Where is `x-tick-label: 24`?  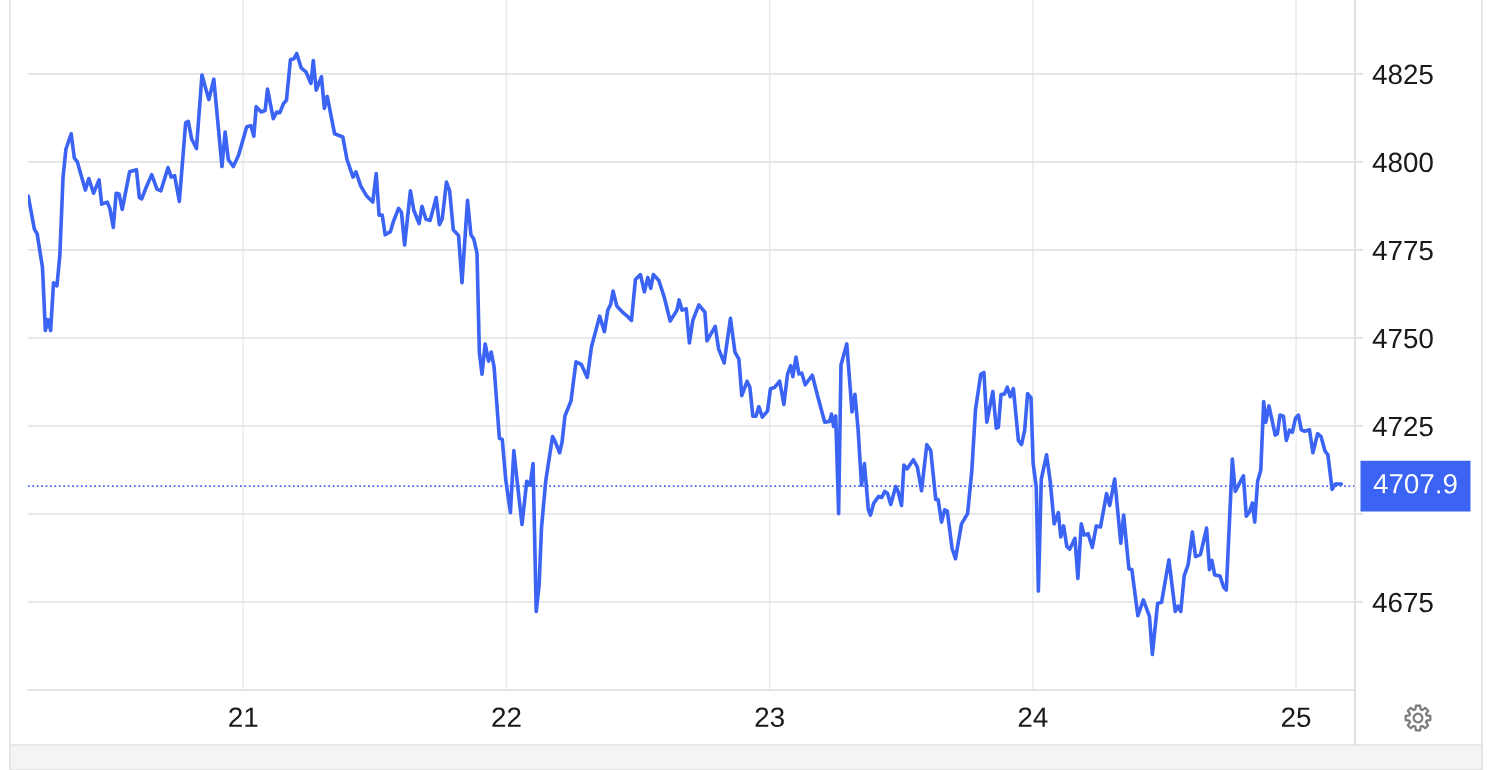 x-tick-label: 24 is located at coordinates (1033, 717).